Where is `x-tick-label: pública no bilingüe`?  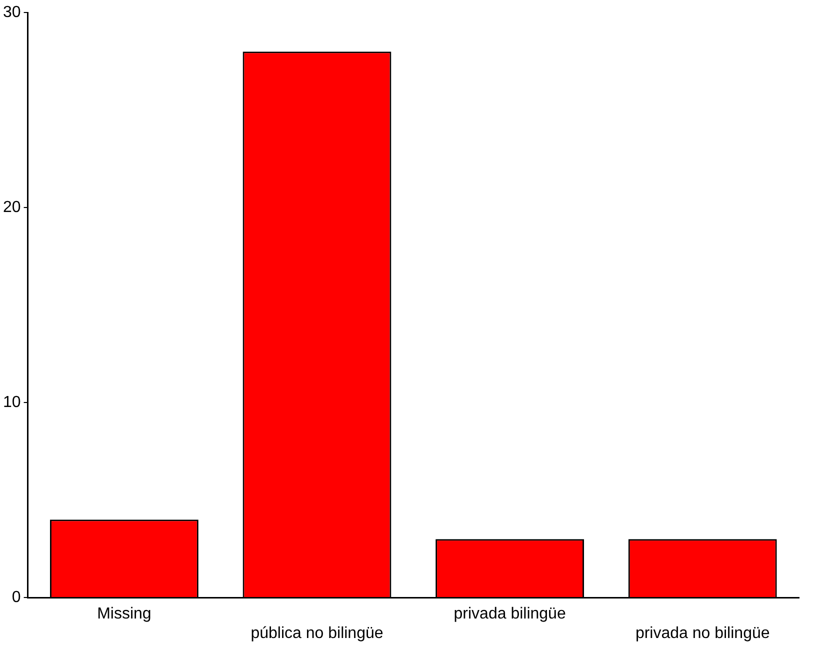
x-tick-label: pública no bilingüe is located at coordinates (317, 633).